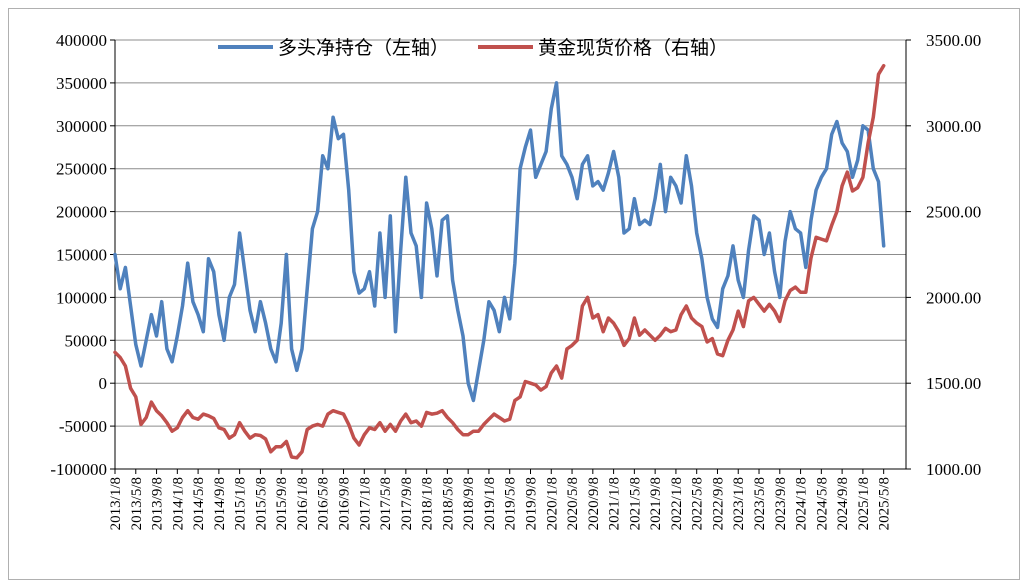 The width and height of the screenshot is (1028, 588). Describe the element at coordinates (953, 383) in the screenshot. I see `right-tick-label: 1500.00` at that location.